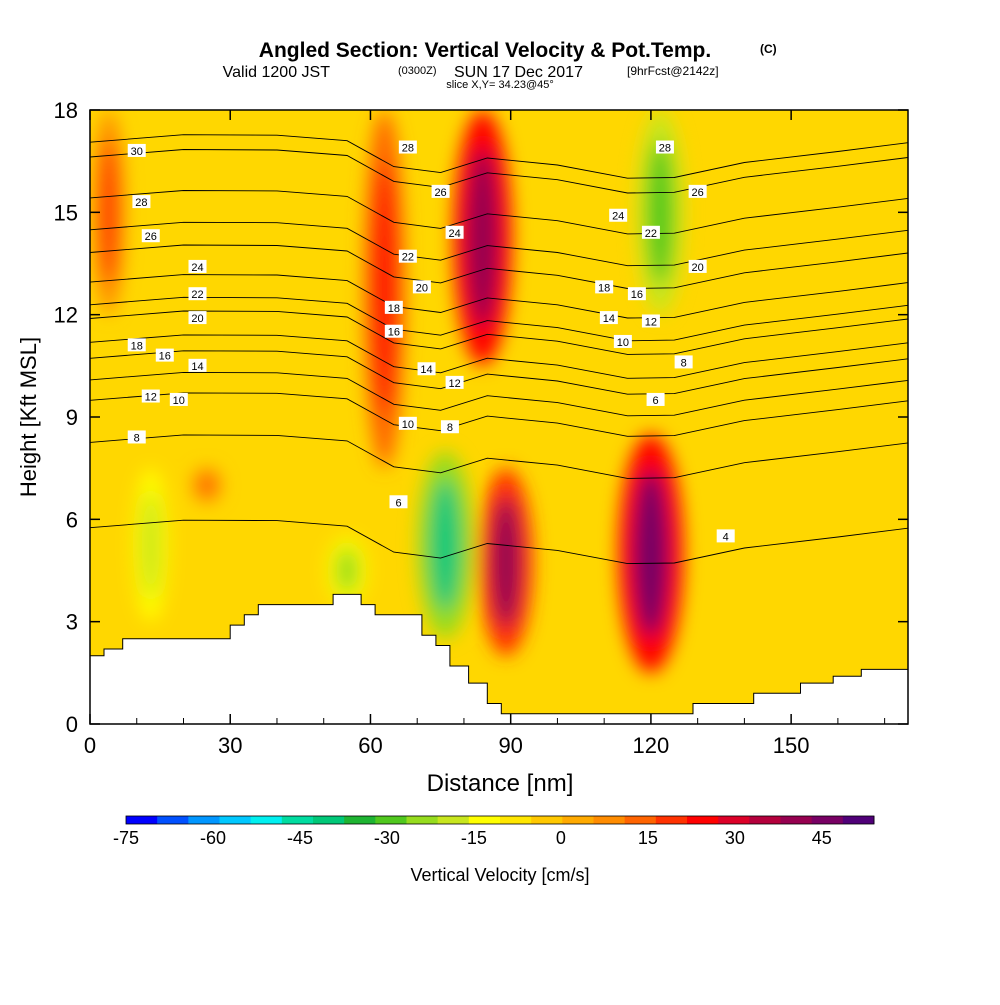 The image size is (1000, 1005). What do you see at coordinates (277, 72) in the screenshot?
I see `valid-time: Valid 1200 JST` at bounding box center [277, 72].